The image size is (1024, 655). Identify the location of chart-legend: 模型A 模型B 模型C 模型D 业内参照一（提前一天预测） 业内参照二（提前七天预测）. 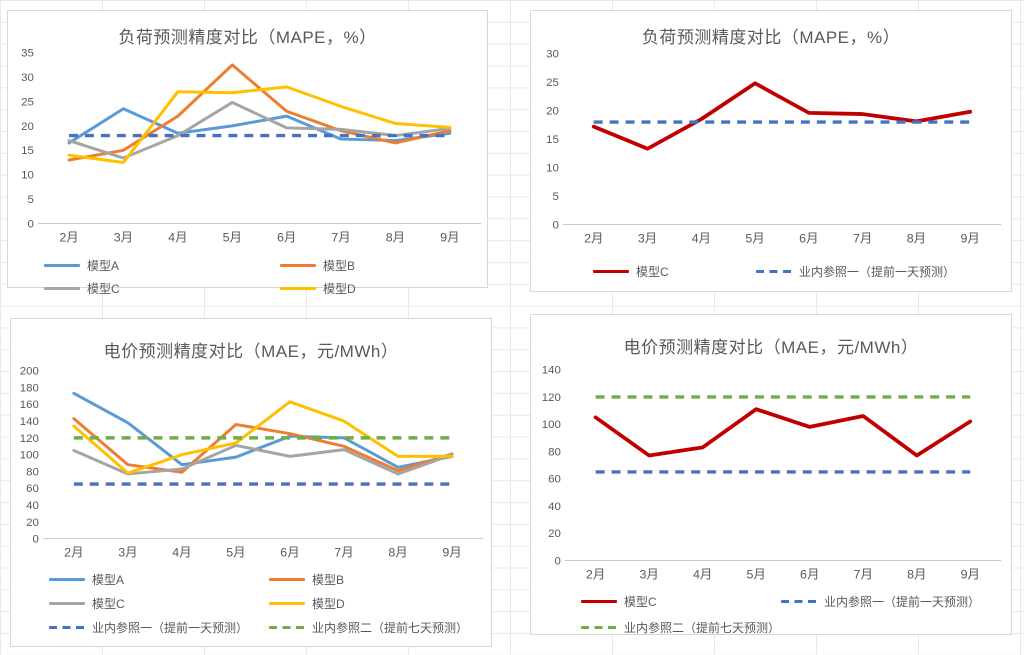
(258, 603).